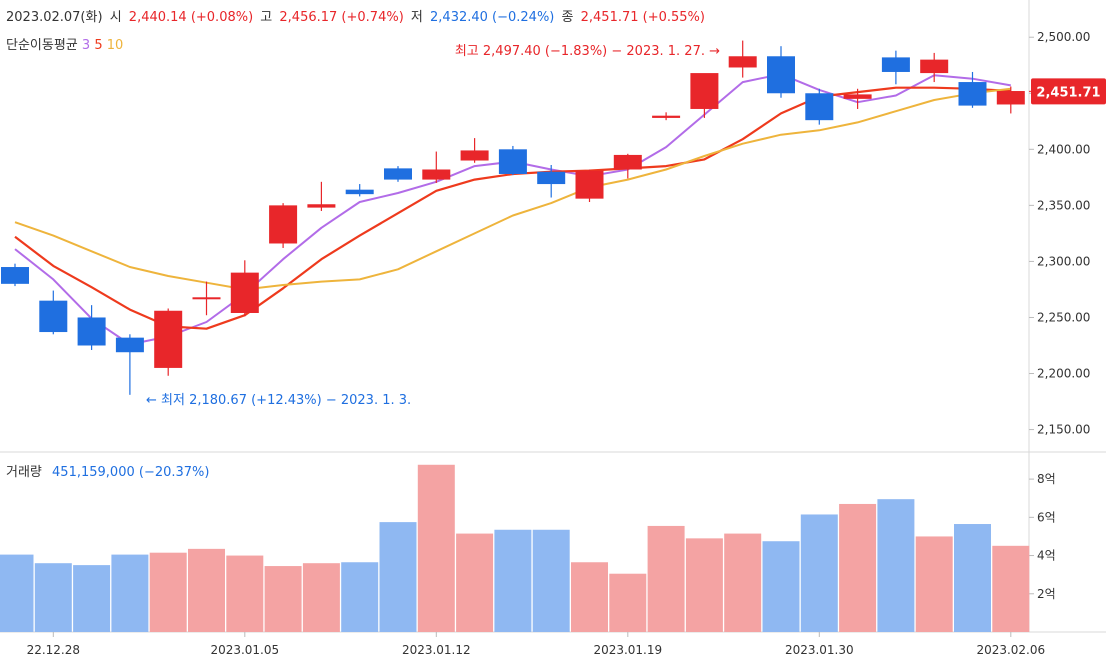 The height and width of the screenshot is (668, 1106). I want to click on open-value: 2,440.14 (+0.08%), so click(191, 17).